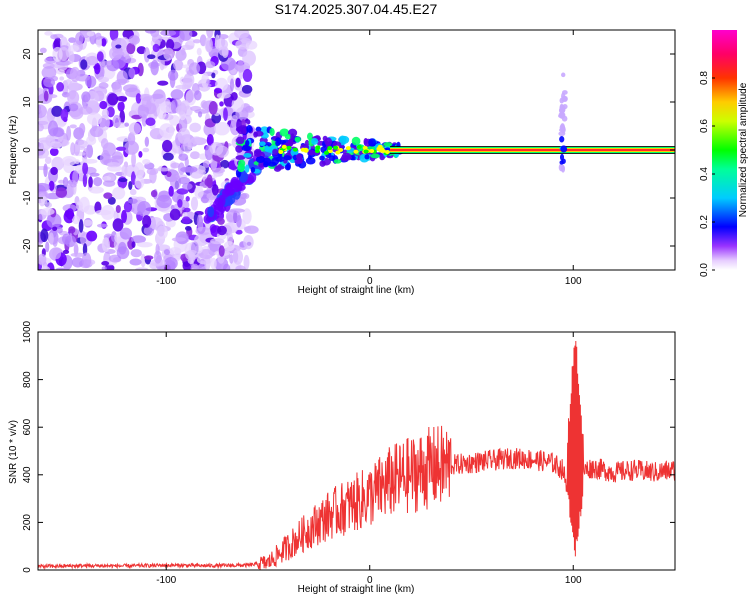  What do you see at coordinates (563, 169) in the screenshot?
I see `spectrogram-spike` at bounding box center [563, 169].